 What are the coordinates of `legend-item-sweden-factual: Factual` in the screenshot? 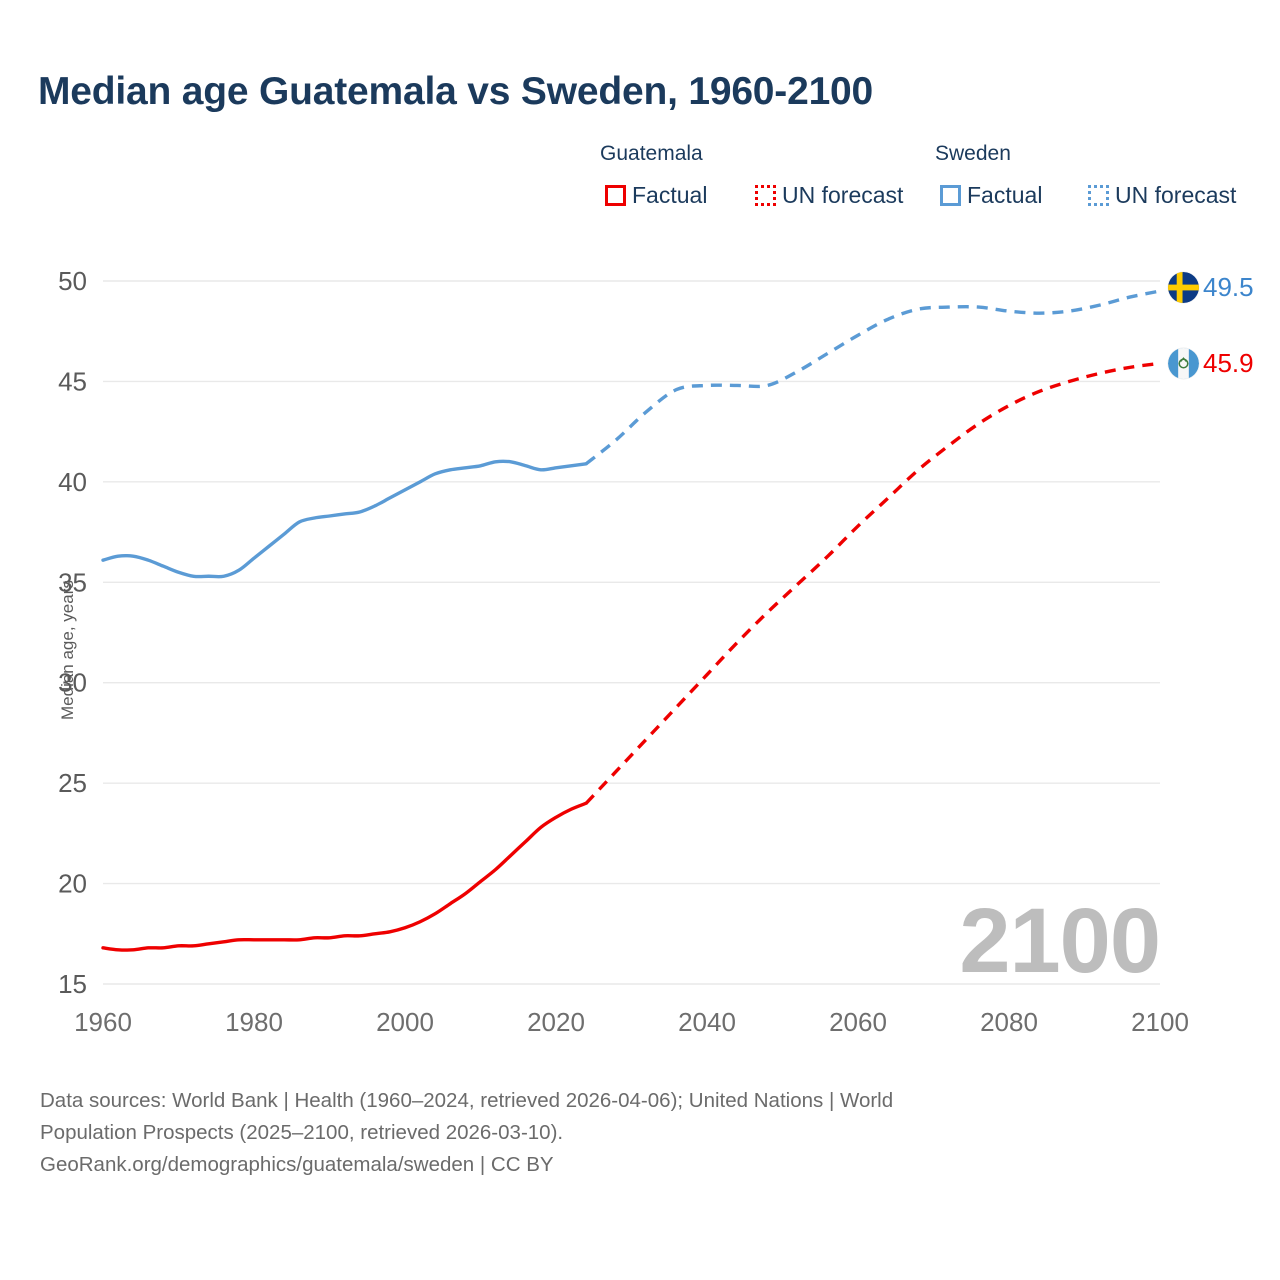 It's located at (991, 195).